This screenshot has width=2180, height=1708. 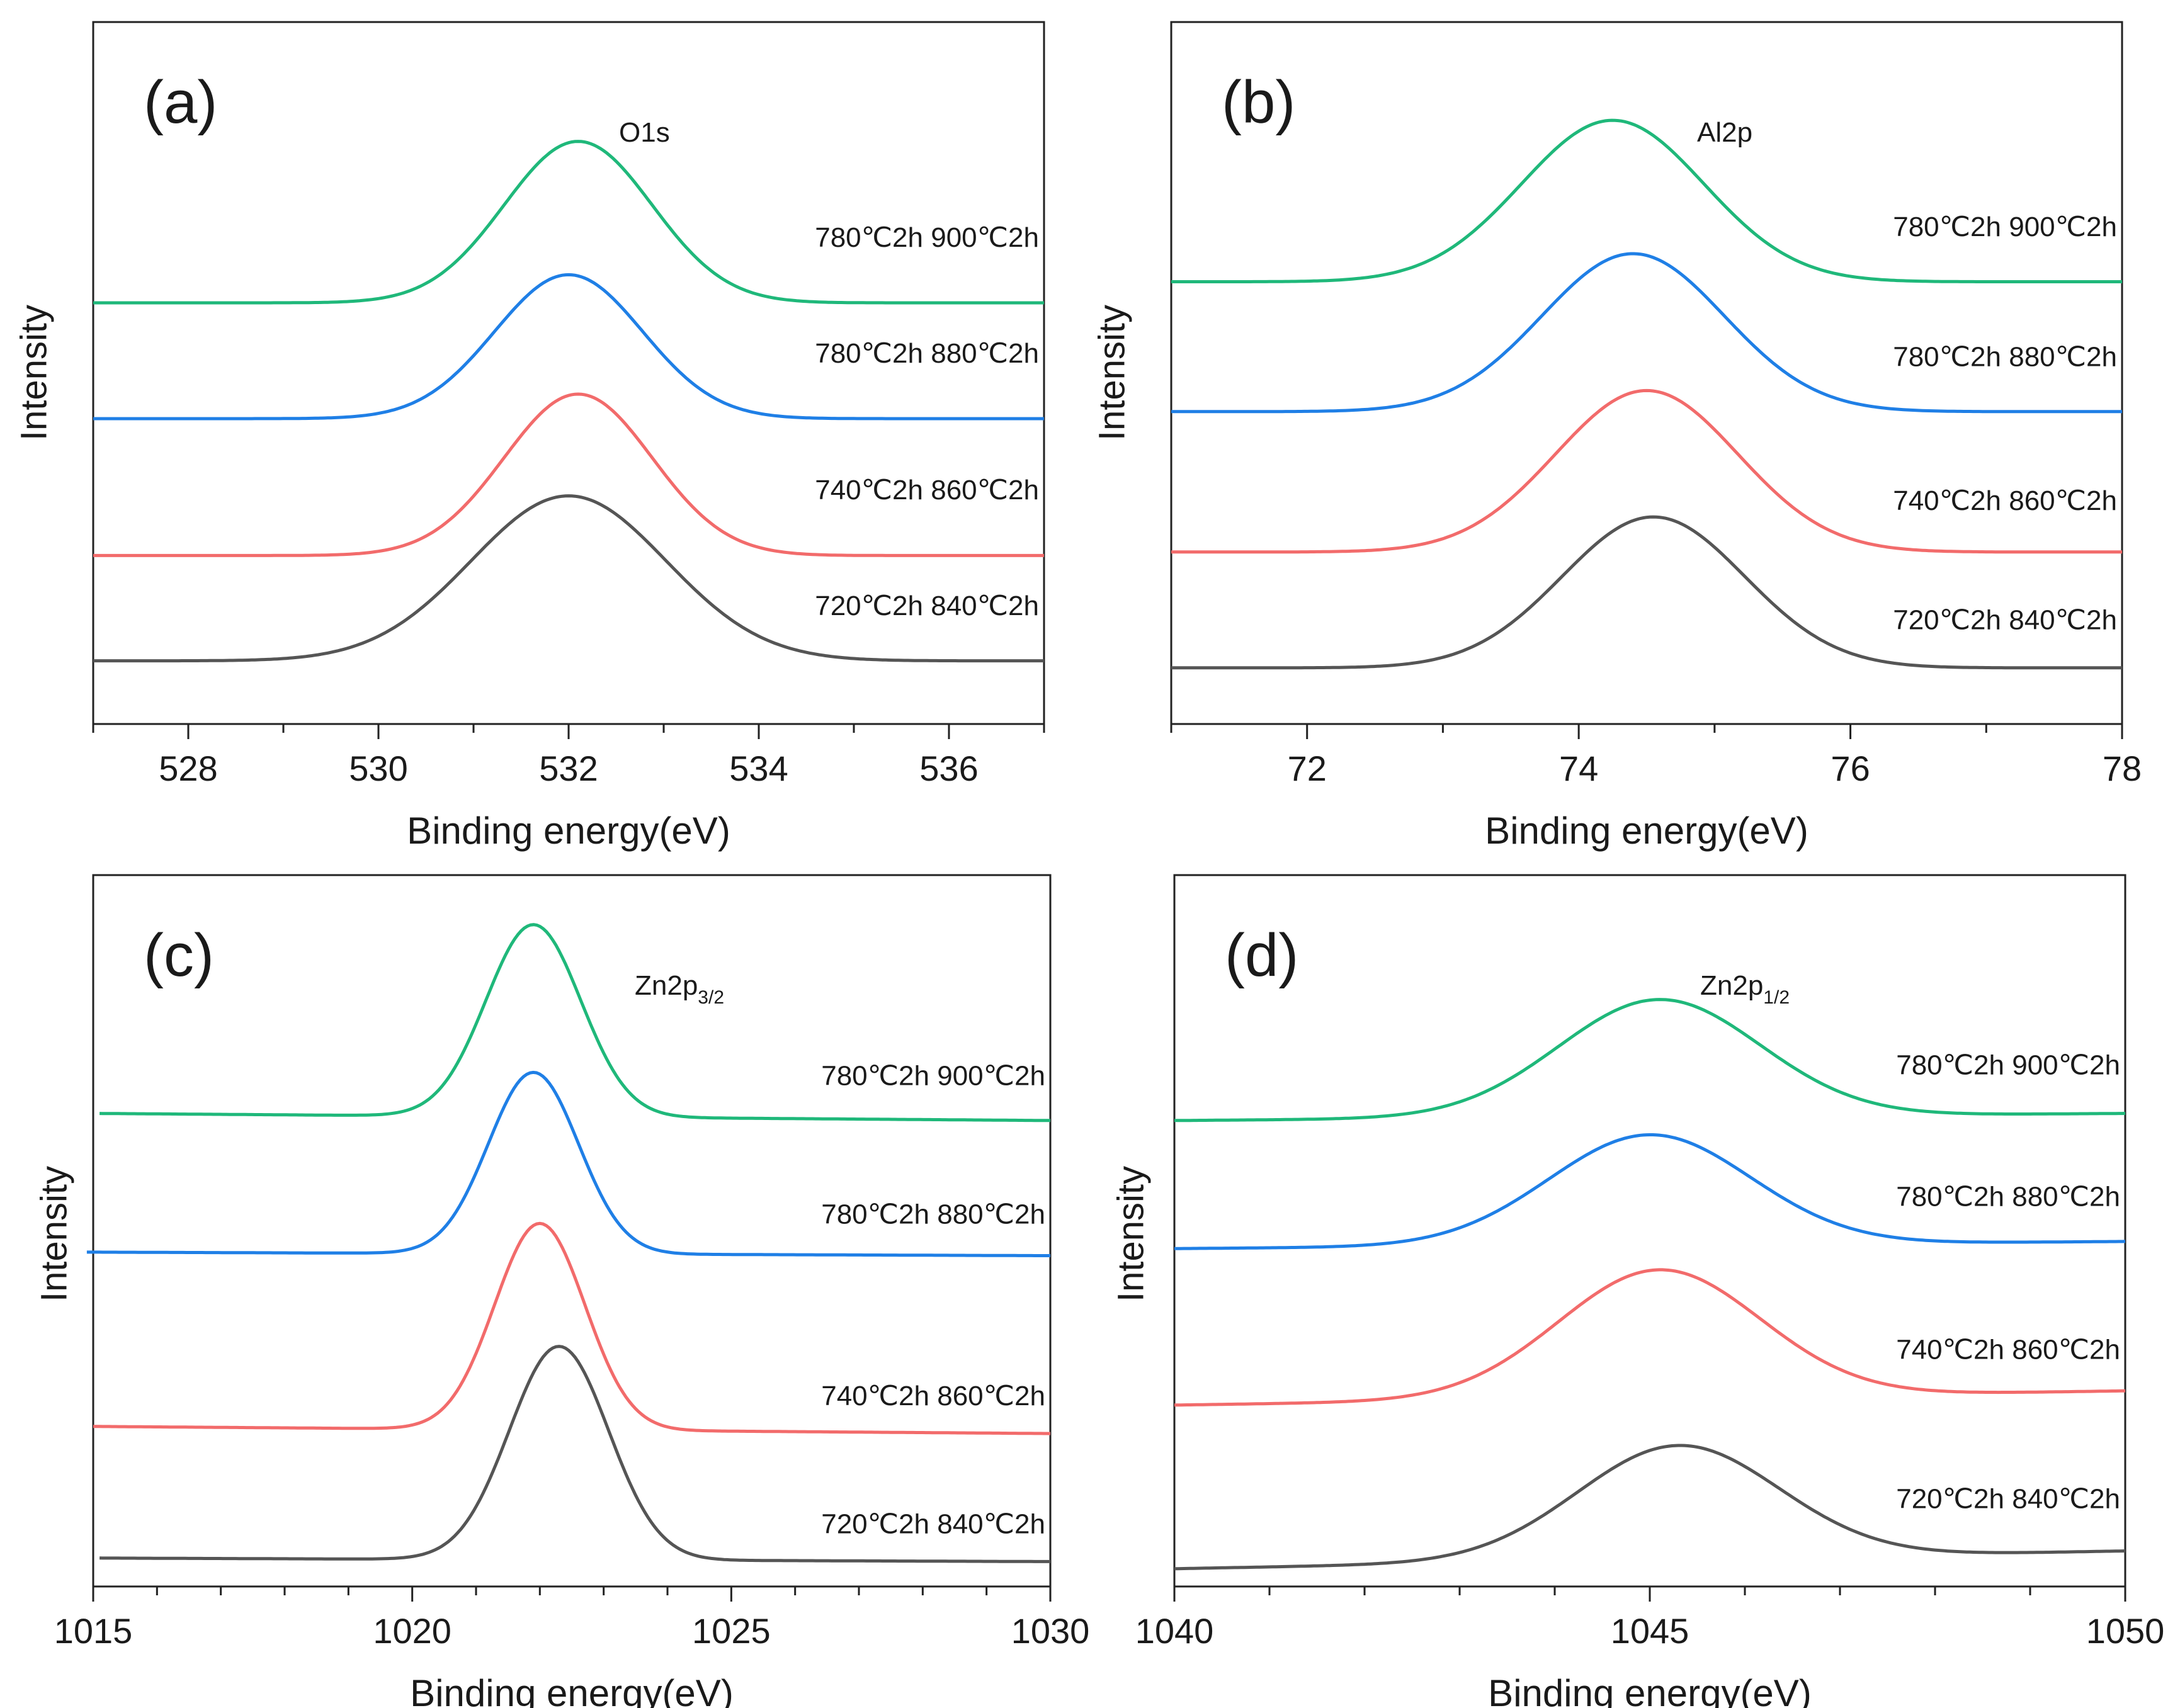 I want to click on peak-label-subscript: 1/2, so click(x=1776, y=997).